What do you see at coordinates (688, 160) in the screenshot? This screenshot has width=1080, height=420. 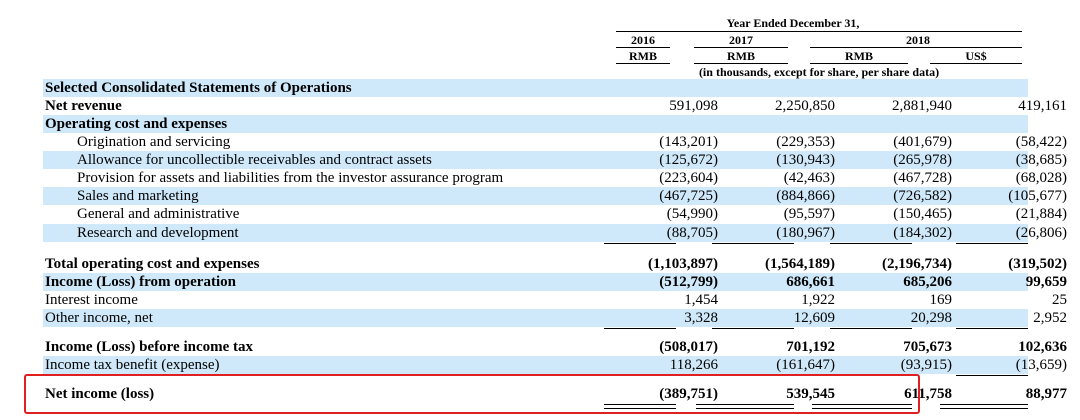 I see `cell-2016: (125,672)` at bounding box center [688, 160].